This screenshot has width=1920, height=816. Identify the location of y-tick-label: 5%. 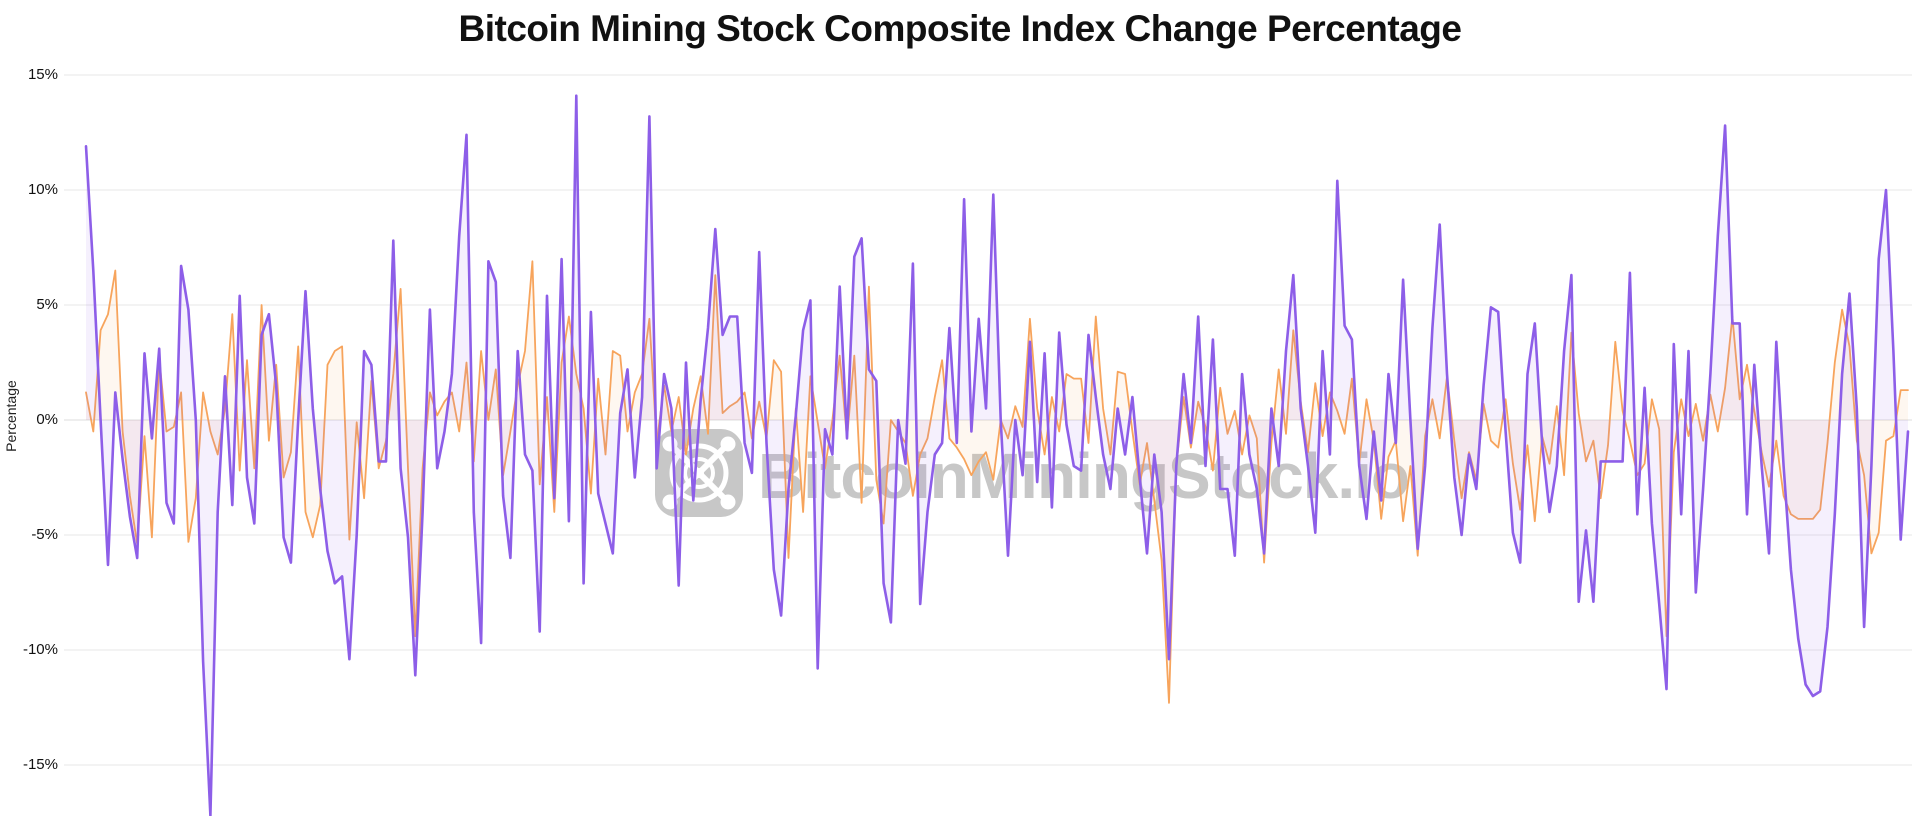
(47, 304).